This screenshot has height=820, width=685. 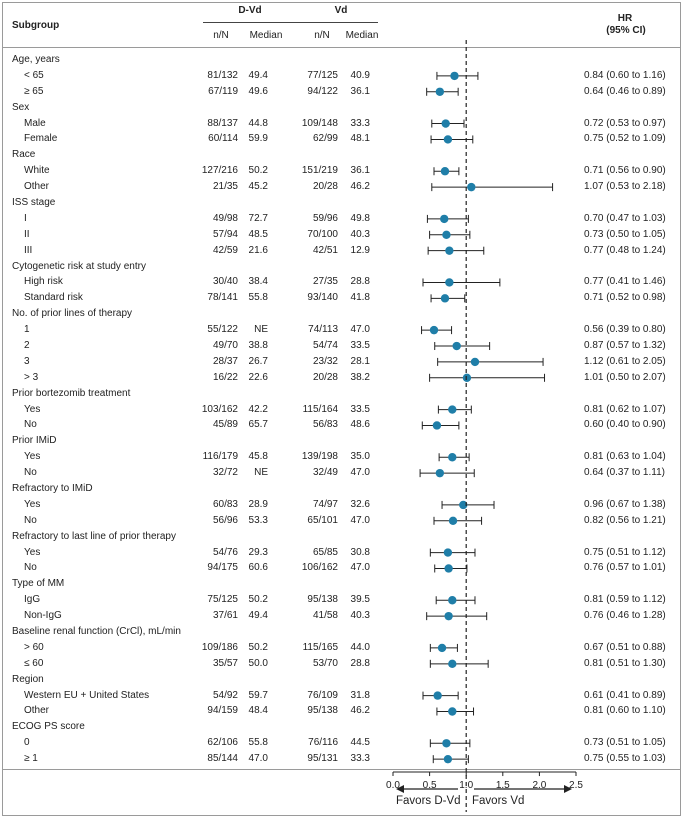 I want to click on vd-events: 76/109, so click(x=322, y=695).